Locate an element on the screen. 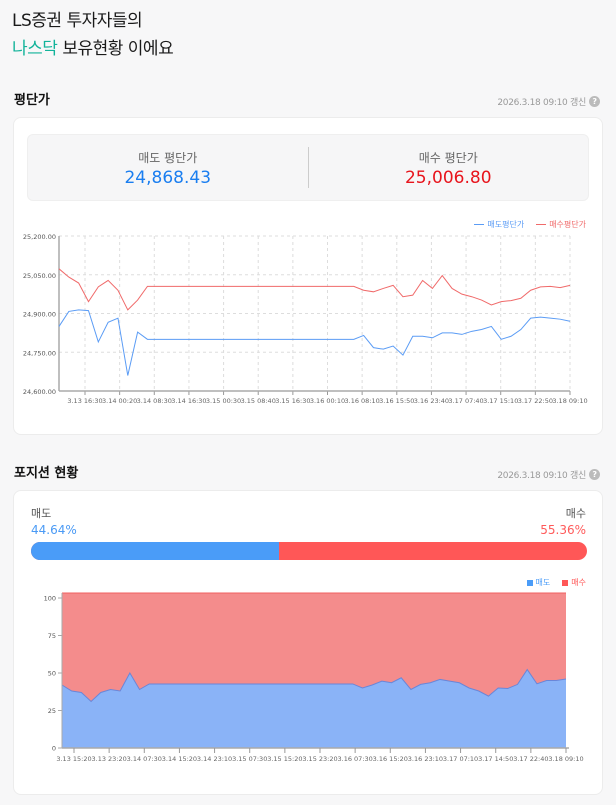  position-ratio-bar is located at coordinates (309, 551).